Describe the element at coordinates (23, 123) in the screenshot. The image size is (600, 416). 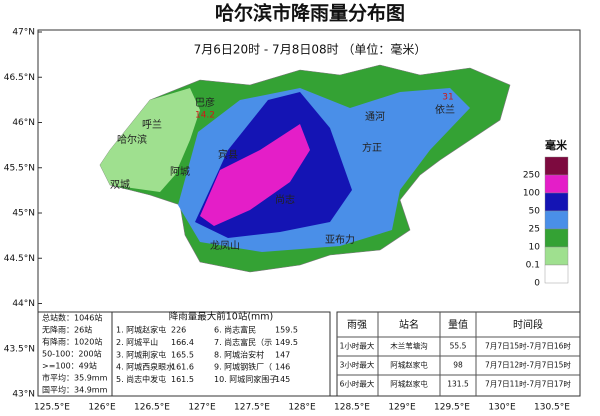
I see `lat-label: 46°N` at that location.